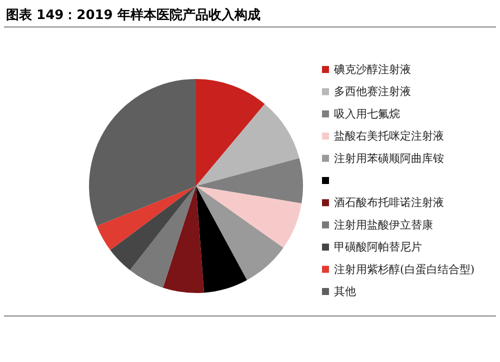 The height and width of the screenshot is (362, 500). What do you see at coordinates (133, 15) in the screenshot?
I see `chart-title: 图表 149：2019 年样本医院产品收入构成` at bounding box center [133, 15].